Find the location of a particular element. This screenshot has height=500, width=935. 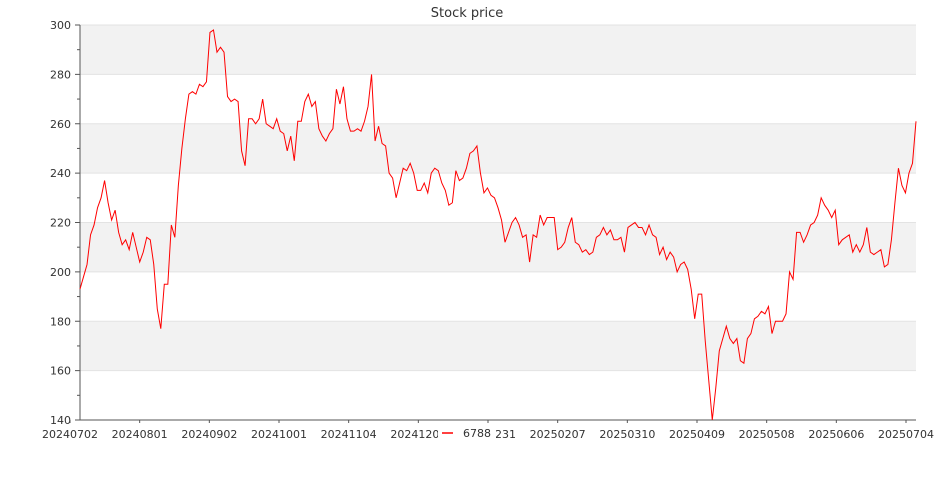

y-tick-label: 160 is located at coordinates (60, 371).